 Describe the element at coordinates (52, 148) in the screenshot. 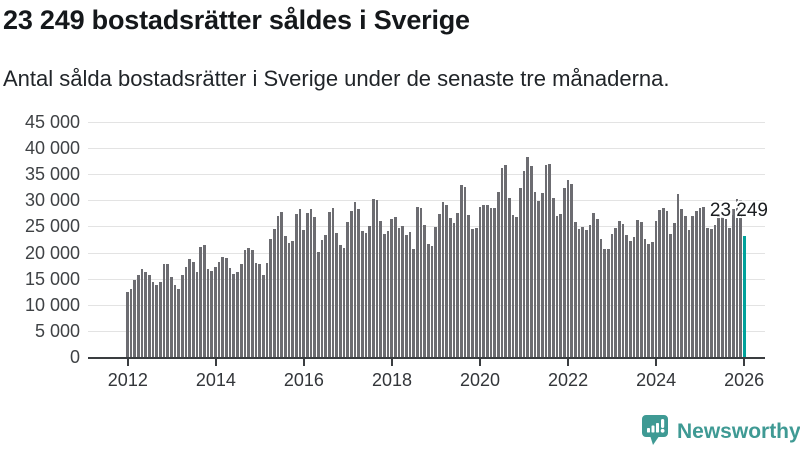

I see `y-axis-tick-label: 40 000` at that location.